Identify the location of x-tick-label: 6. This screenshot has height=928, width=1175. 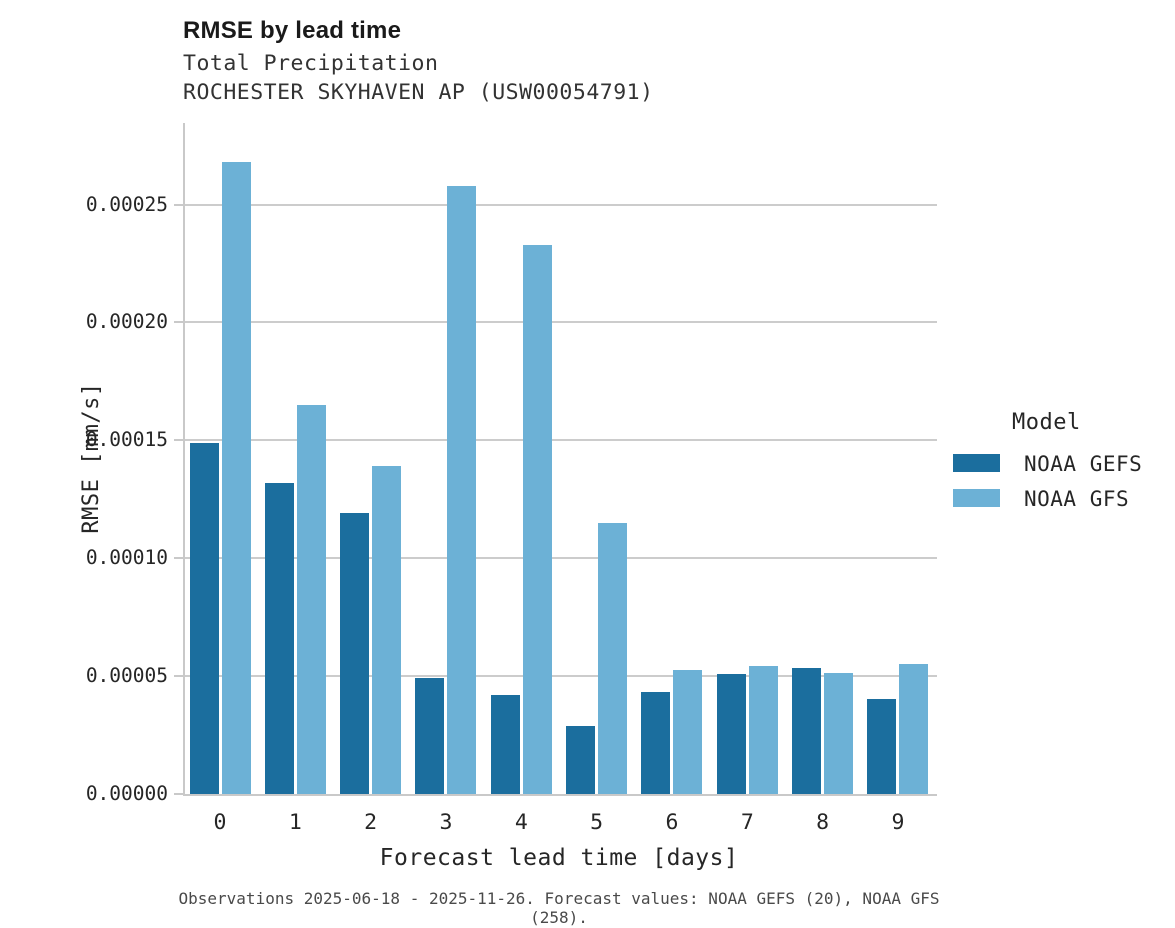
(672, 822).